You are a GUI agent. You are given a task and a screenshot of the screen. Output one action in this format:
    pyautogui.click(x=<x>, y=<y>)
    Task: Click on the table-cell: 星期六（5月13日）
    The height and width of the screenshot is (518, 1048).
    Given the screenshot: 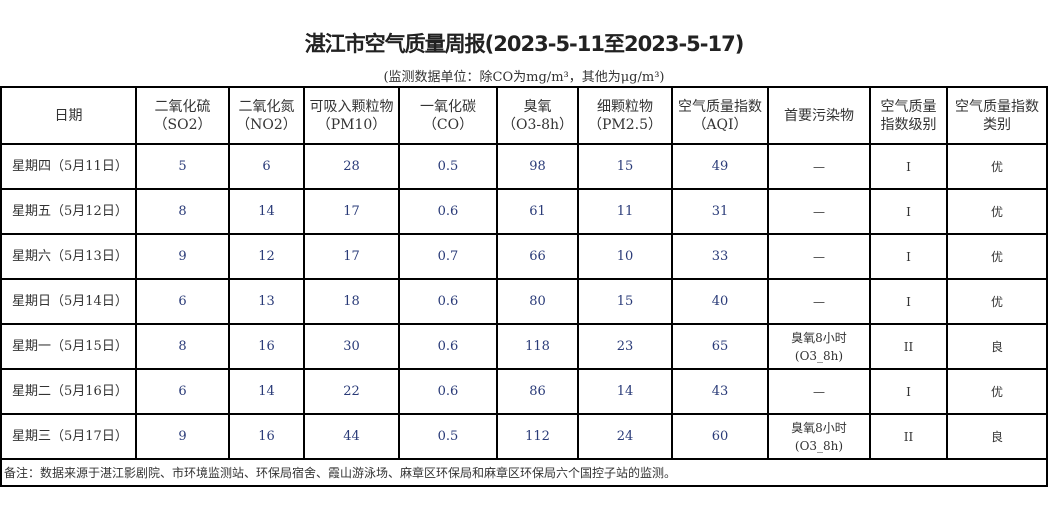 What is the action you would take?
    pyautogui.click(x=68, y=256)
    